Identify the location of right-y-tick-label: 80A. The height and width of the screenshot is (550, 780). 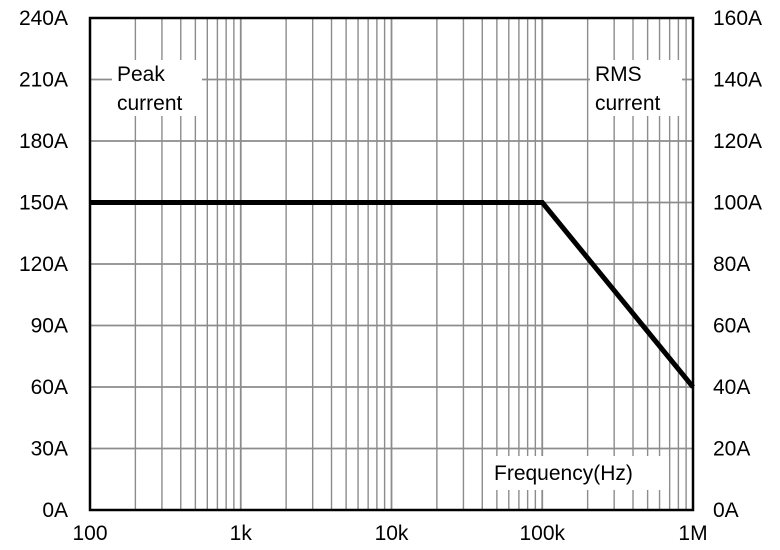
(731, 264).